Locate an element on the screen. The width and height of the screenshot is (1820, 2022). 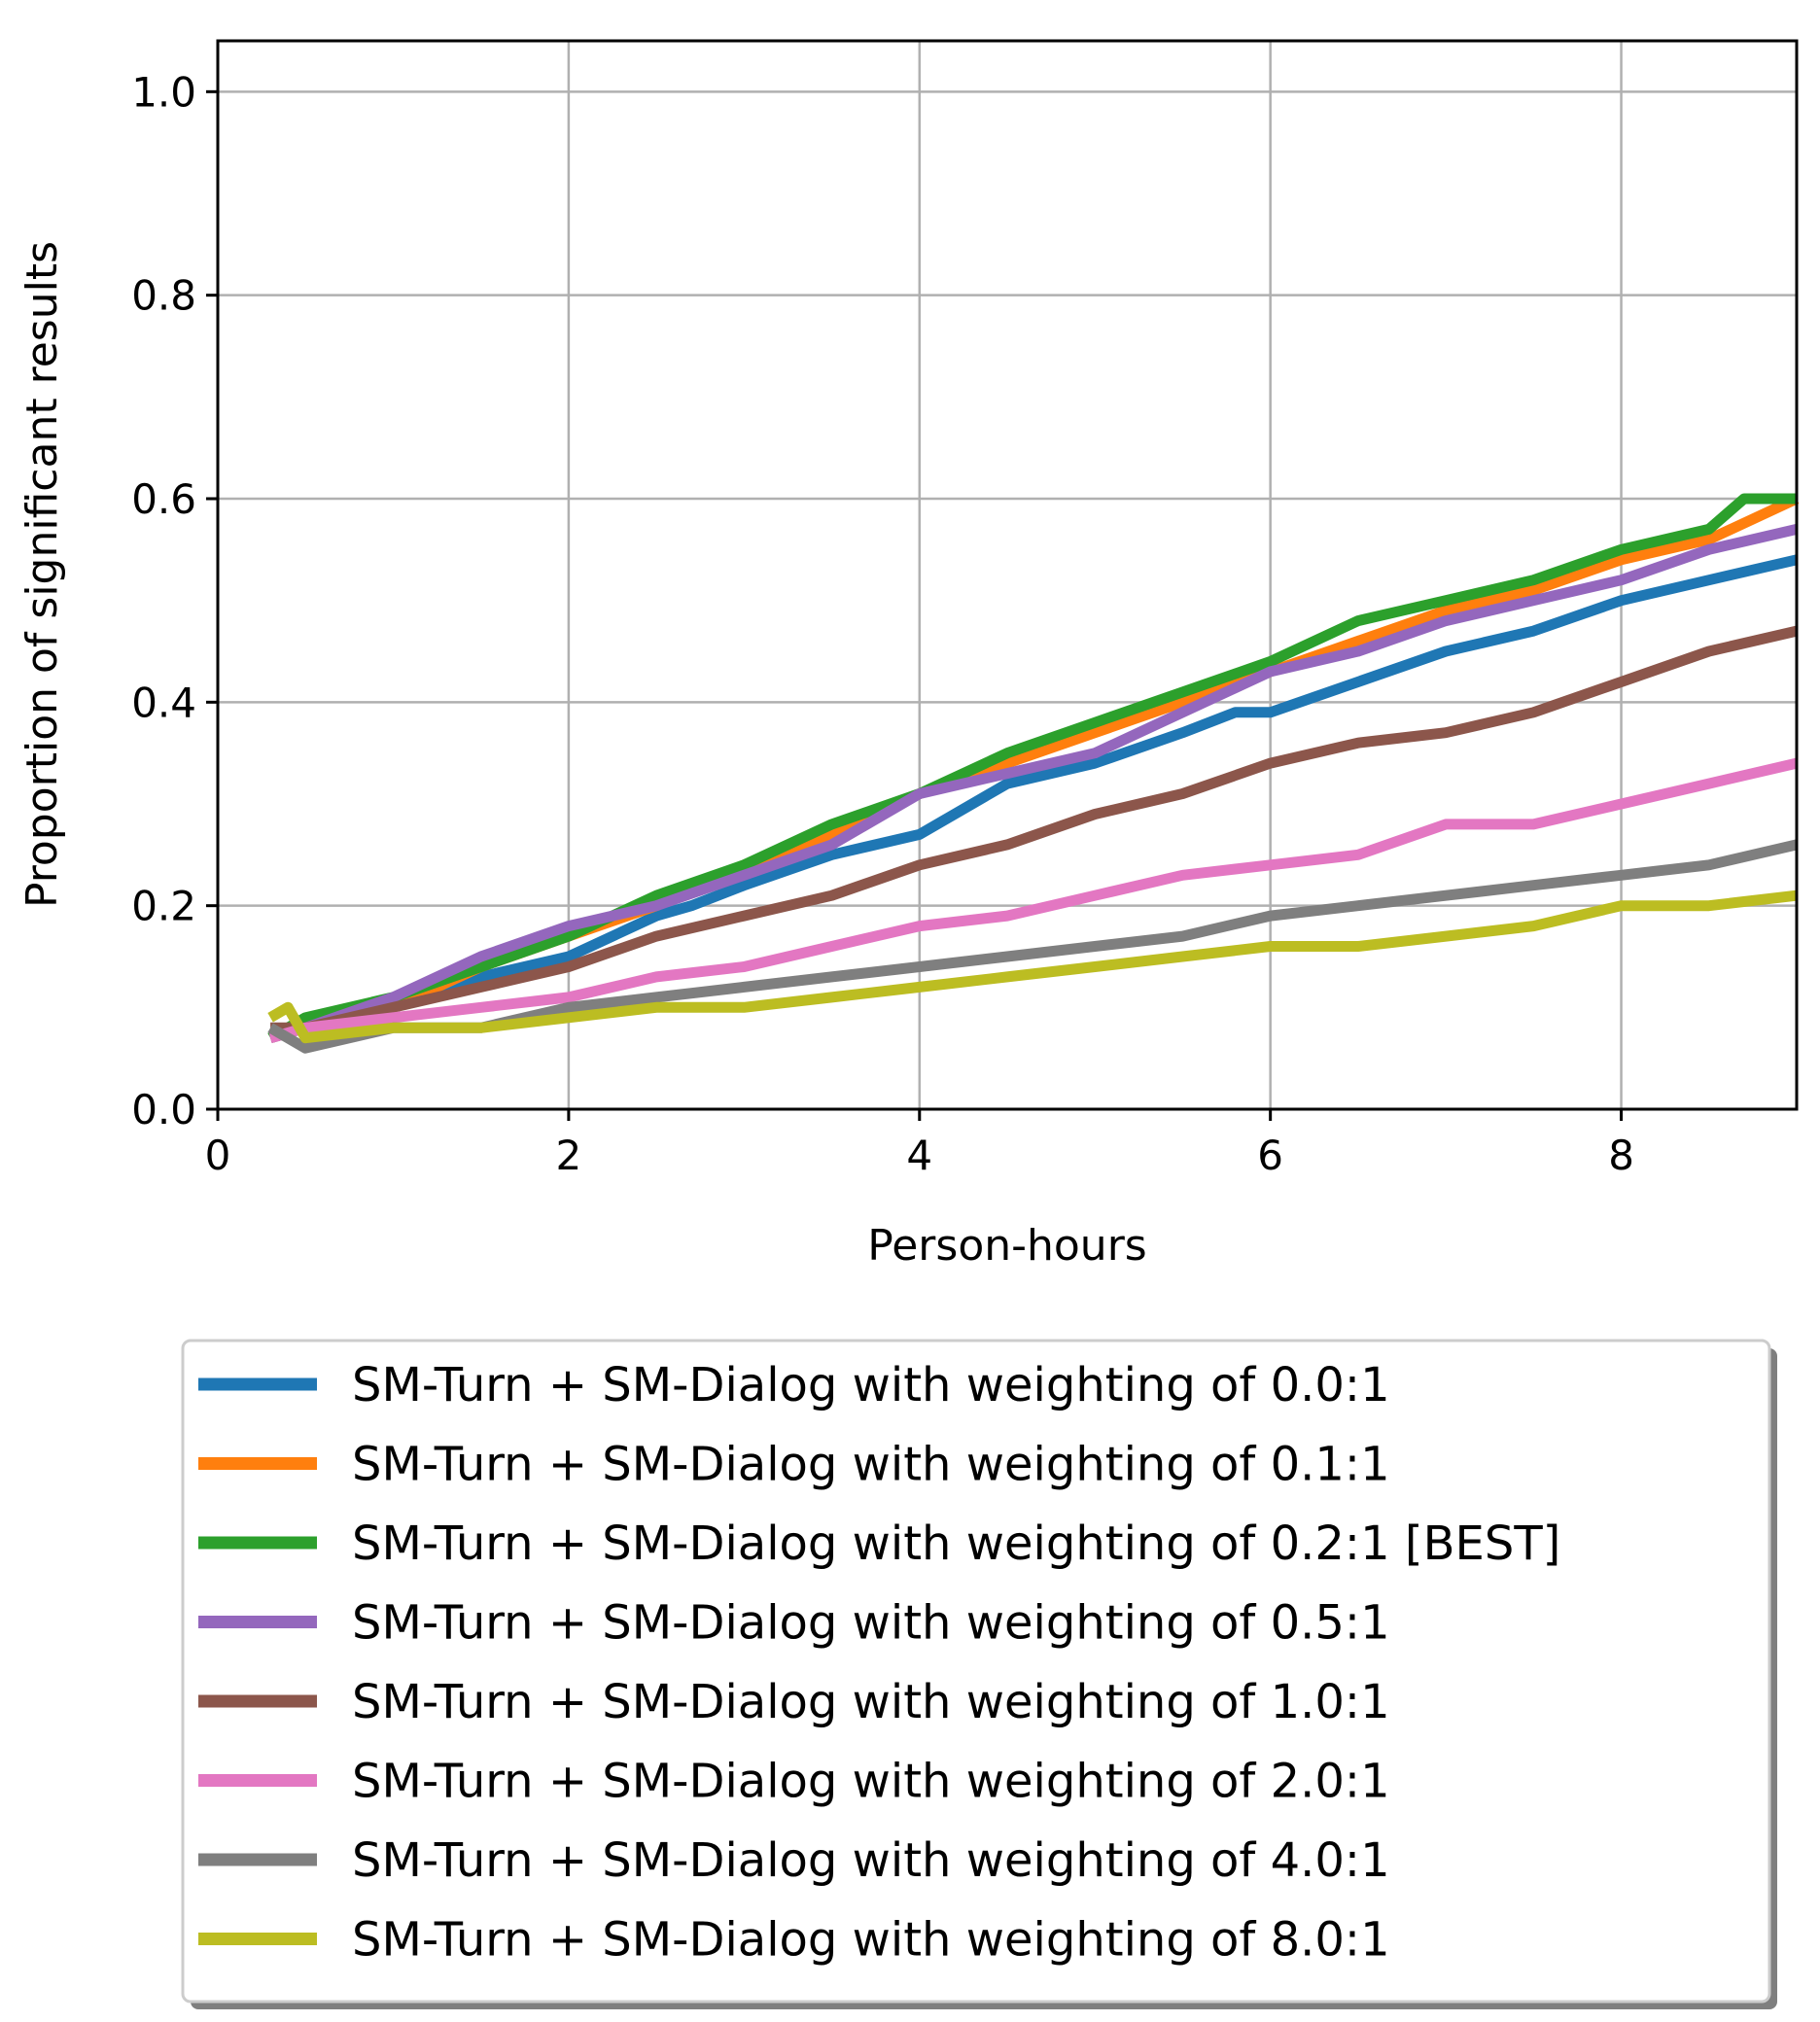
y-tick-label: 0.8 is located at coordinates (163, 296).